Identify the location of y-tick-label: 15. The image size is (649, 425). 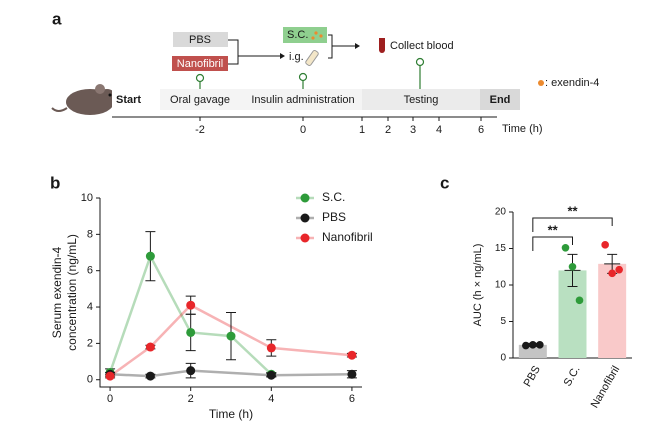
(501, 248).